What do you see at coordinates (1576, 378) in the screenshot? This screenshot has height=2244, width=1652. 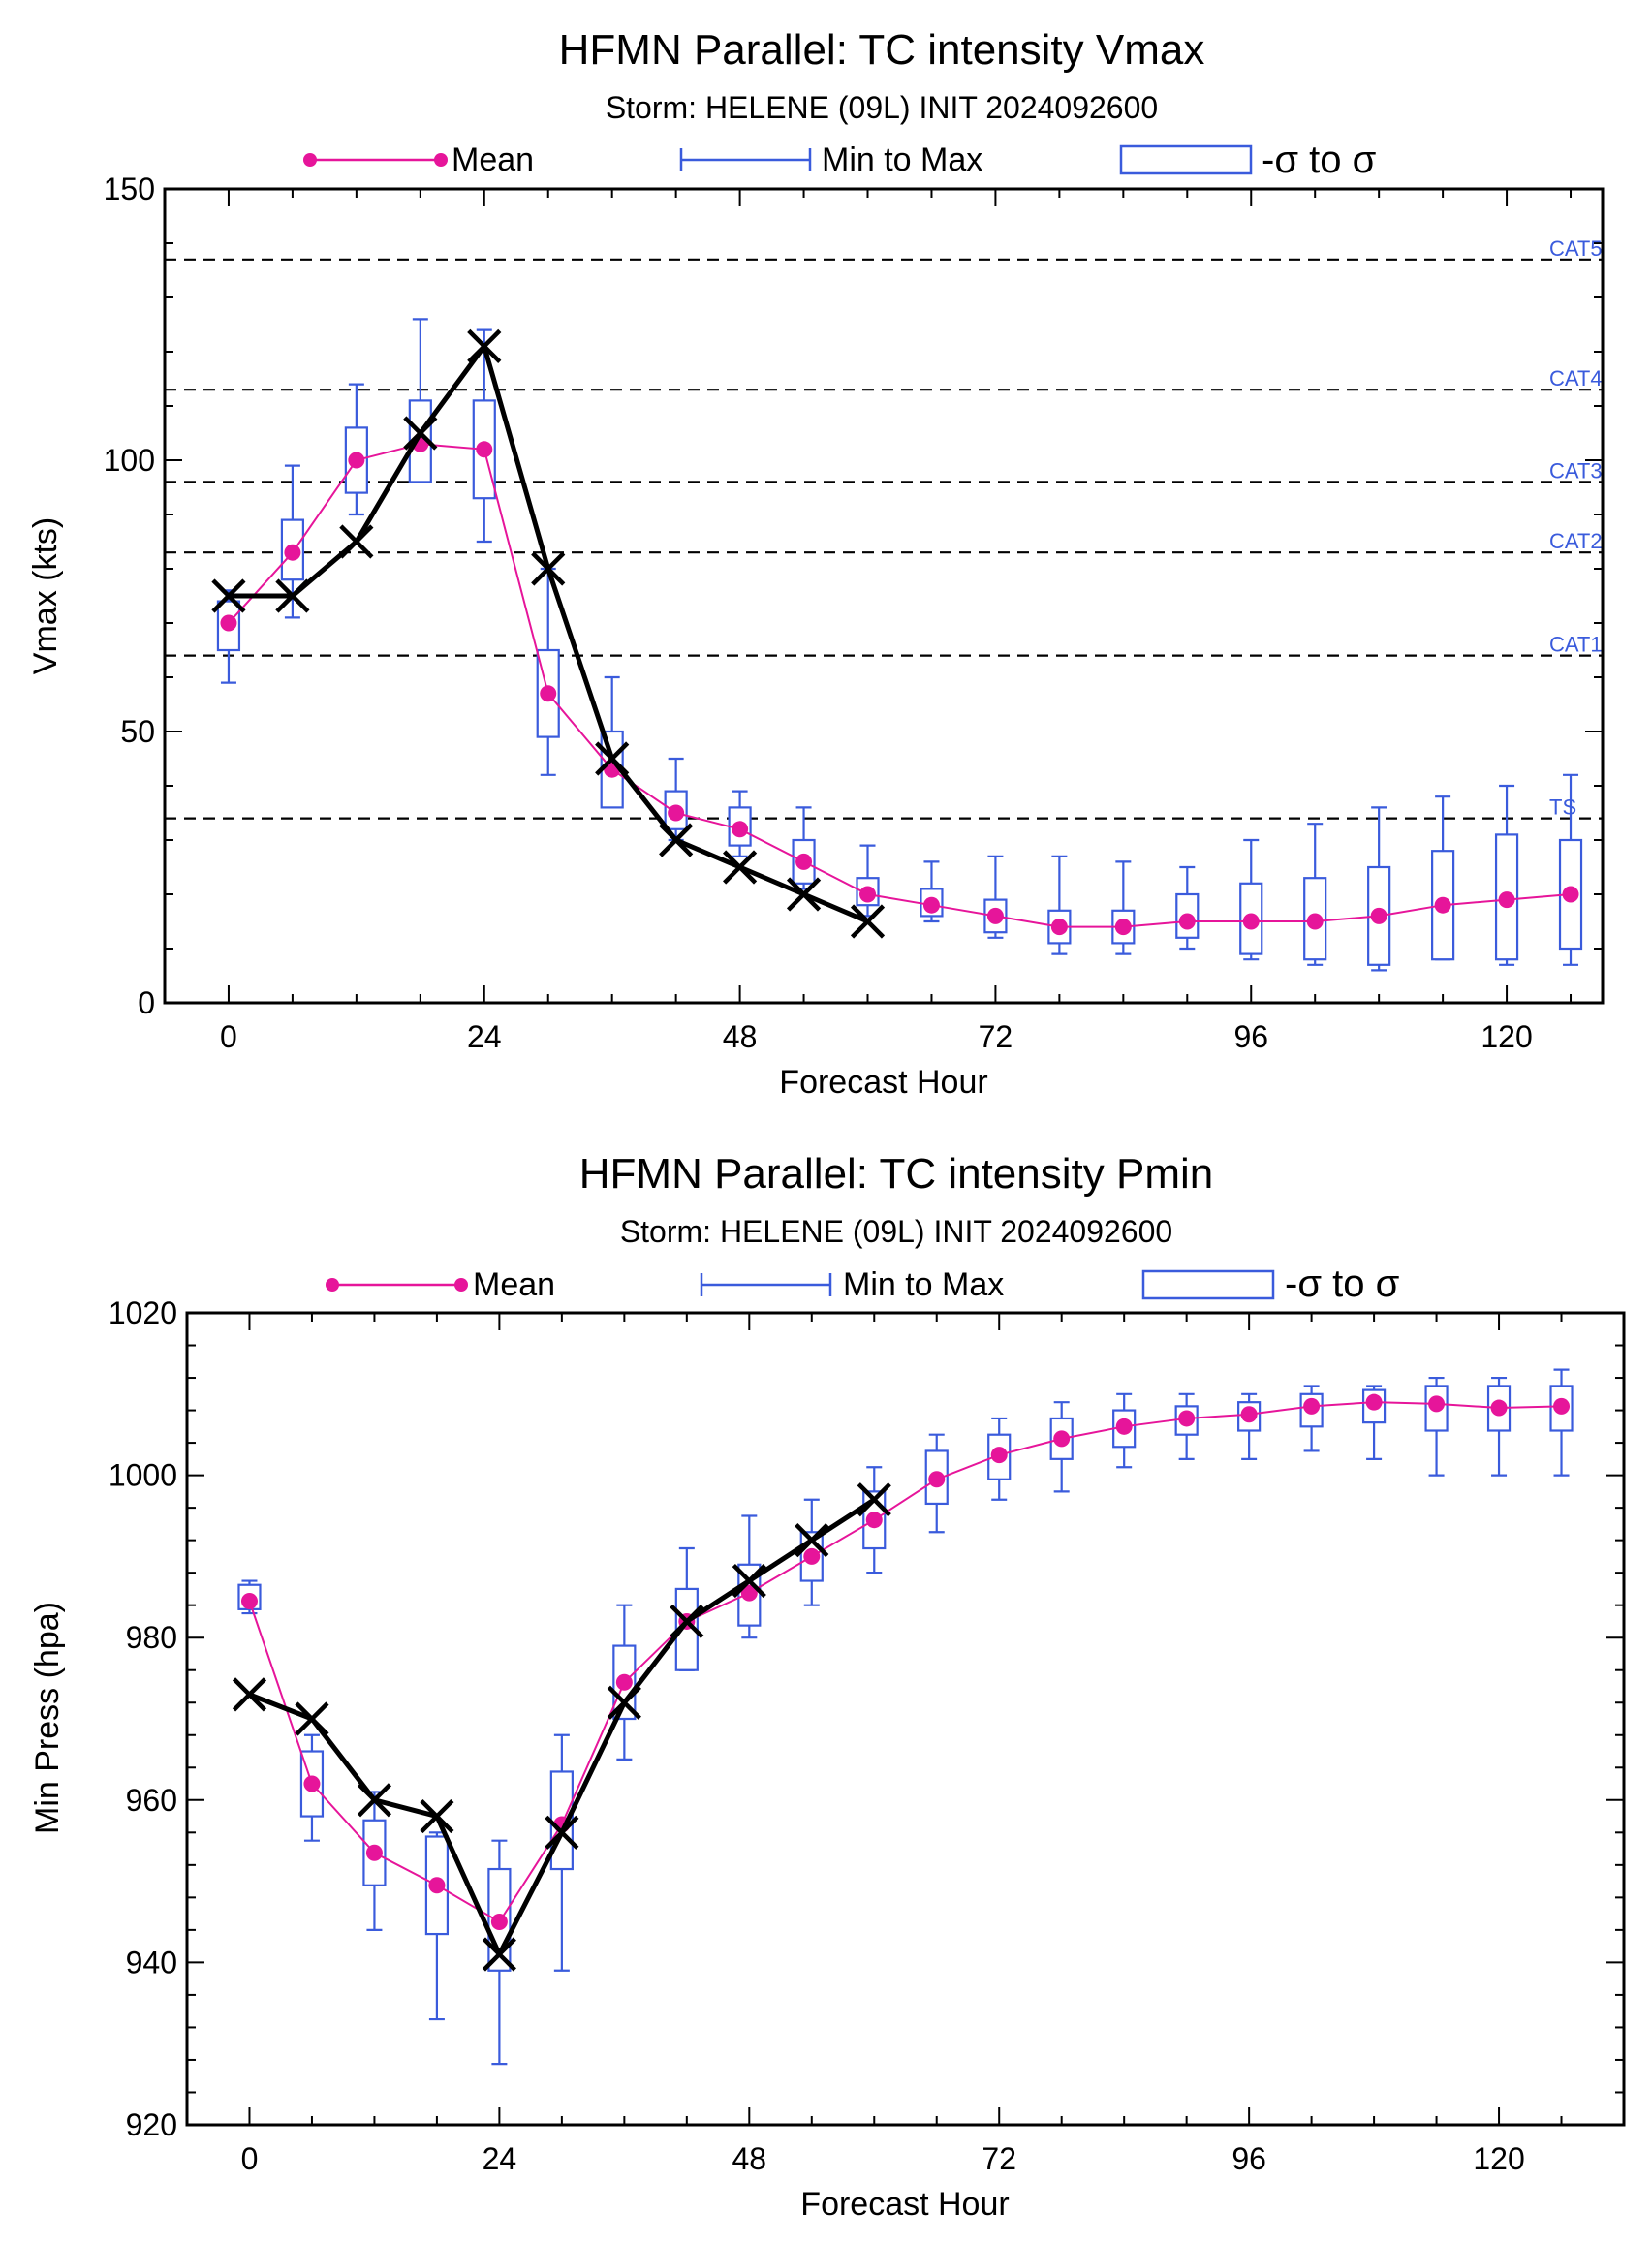 I see `category-label: CAT4` at bounding box center [1576, 378].